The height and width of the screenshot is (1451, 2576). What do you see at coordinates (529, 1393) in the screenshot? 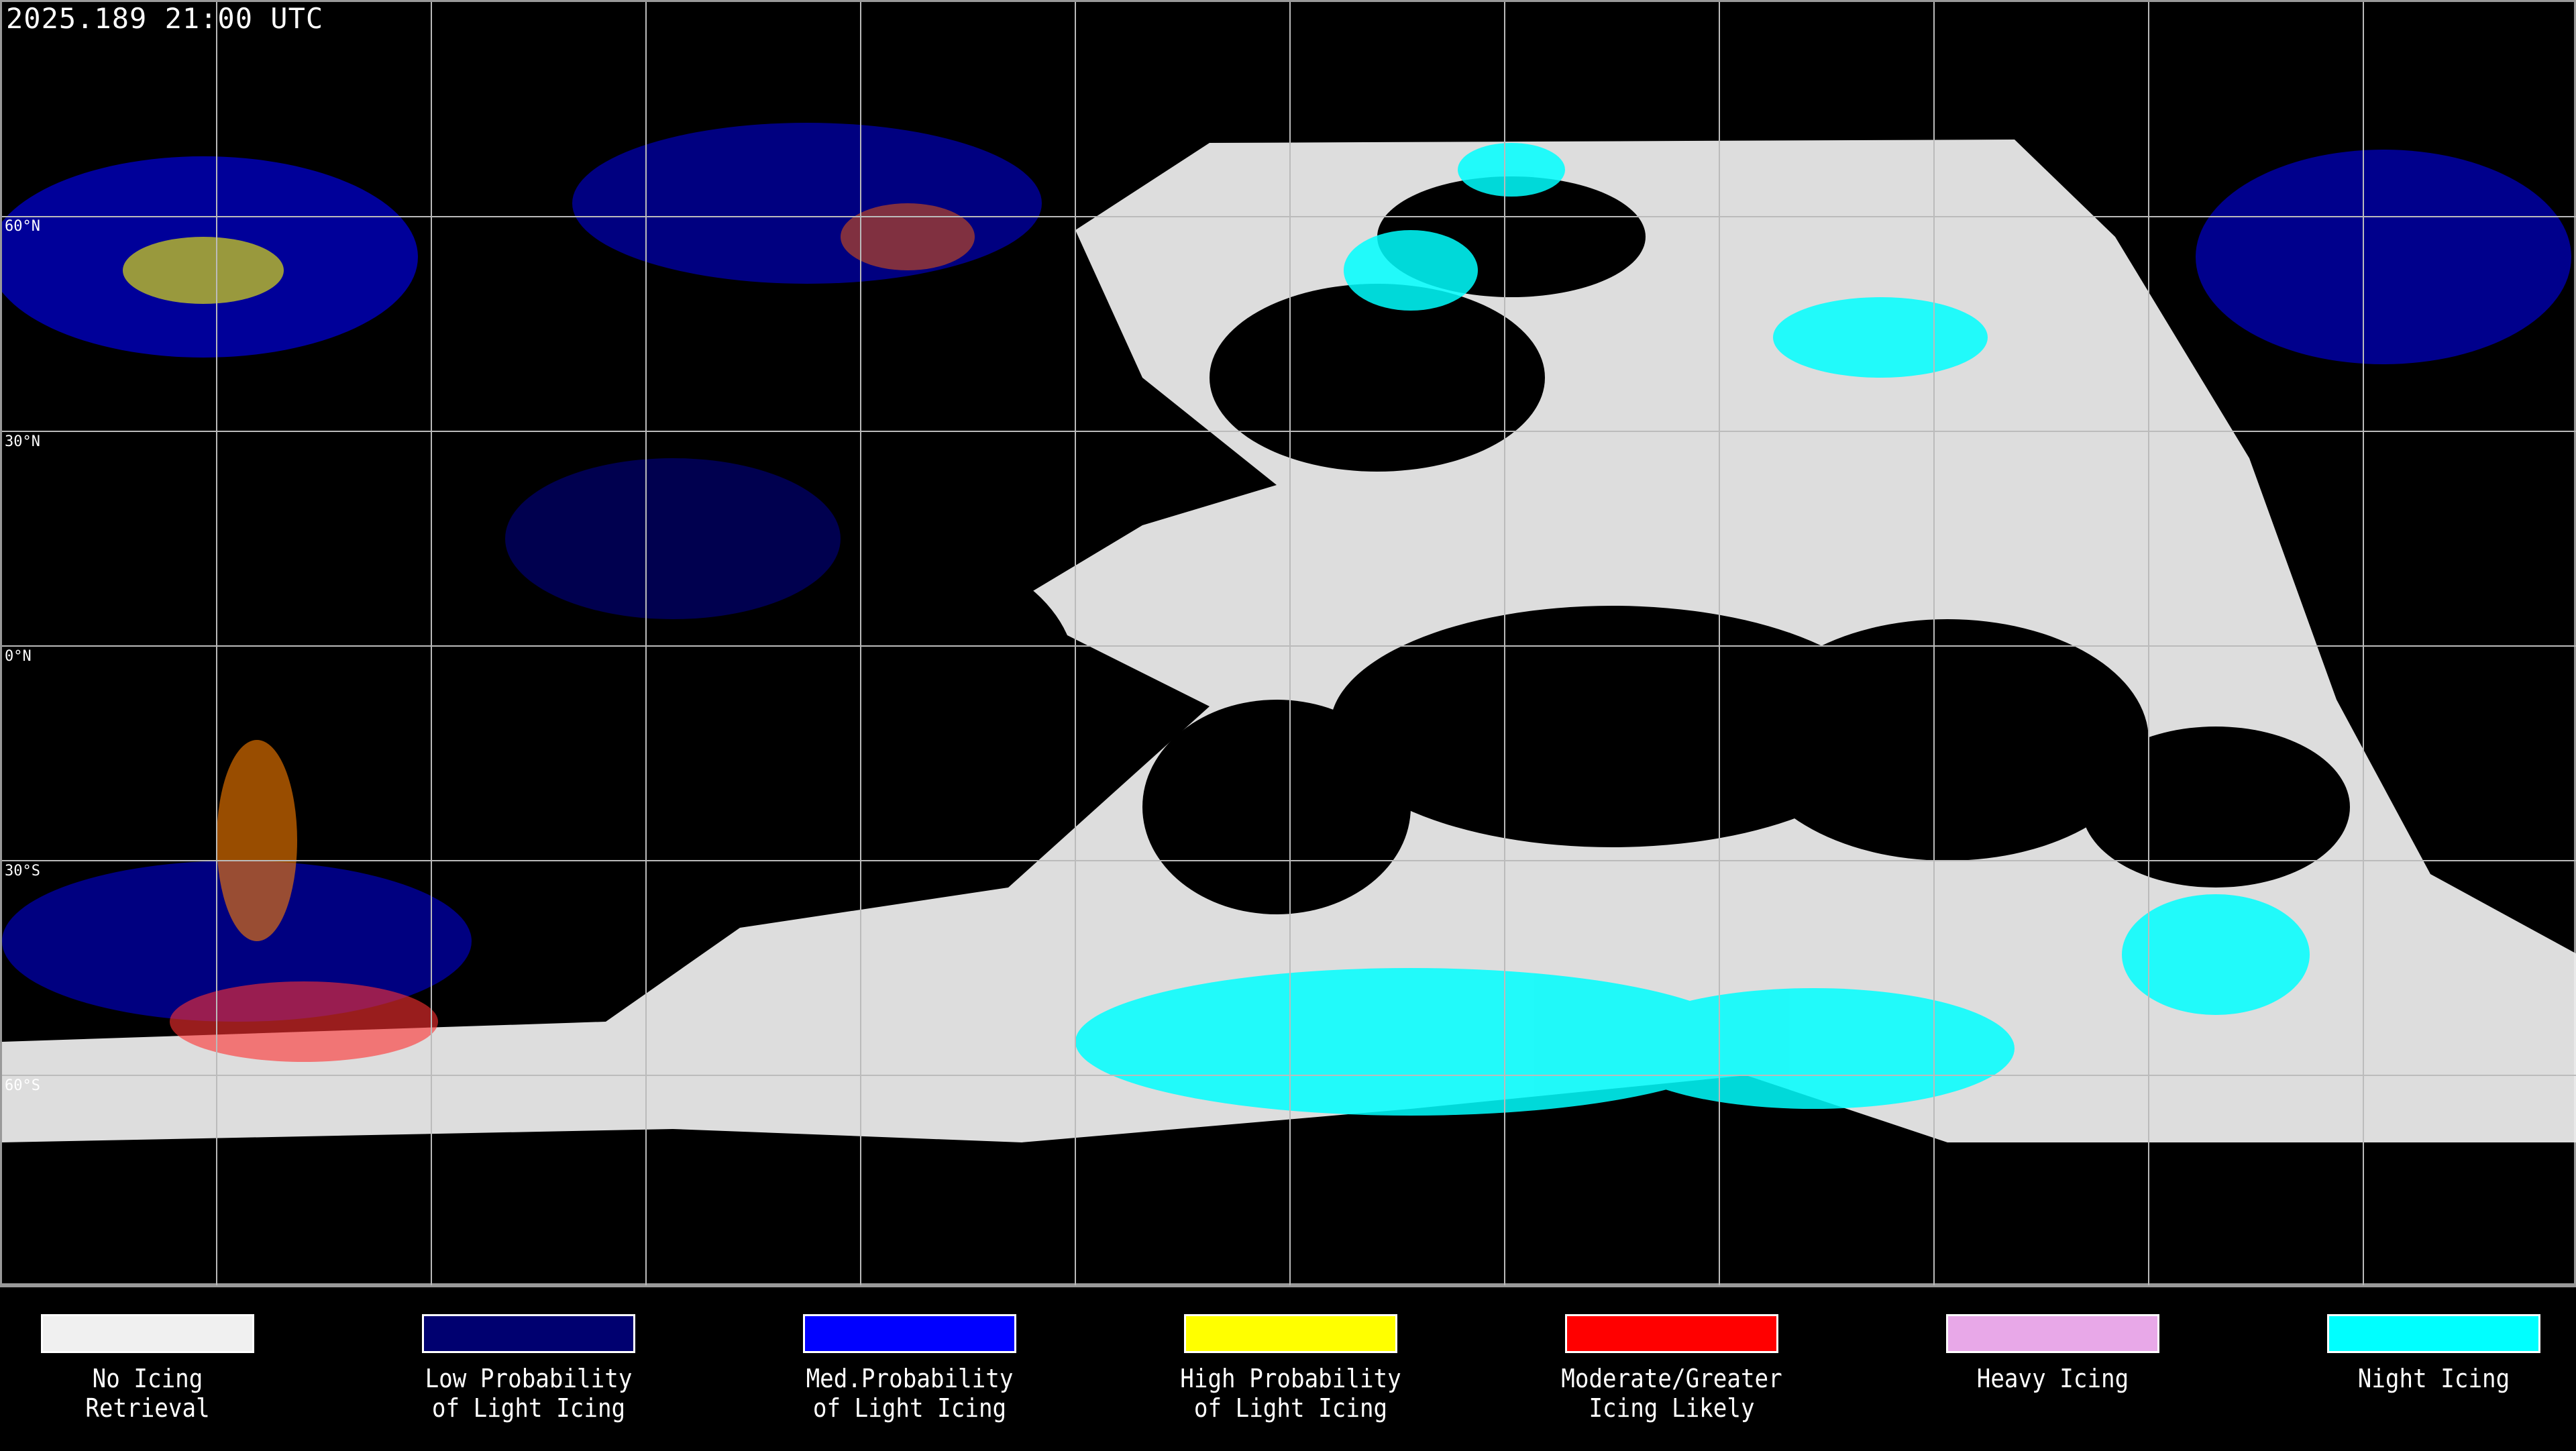
I see `legend-label: Low Probability of Light Icing` at bounding box center [529, 1393].